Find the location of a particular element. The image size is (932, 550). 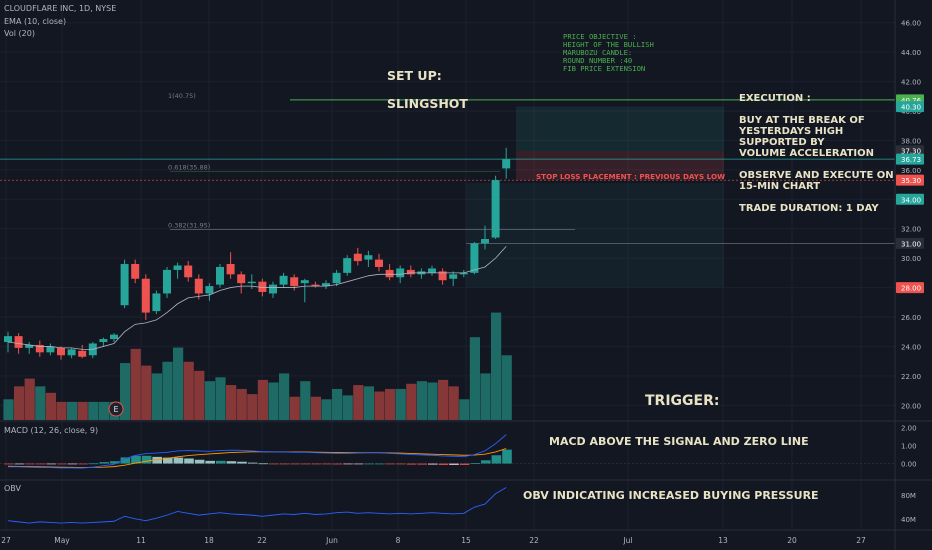

earnings-marker-label: E is located at coordinates (115, 409).